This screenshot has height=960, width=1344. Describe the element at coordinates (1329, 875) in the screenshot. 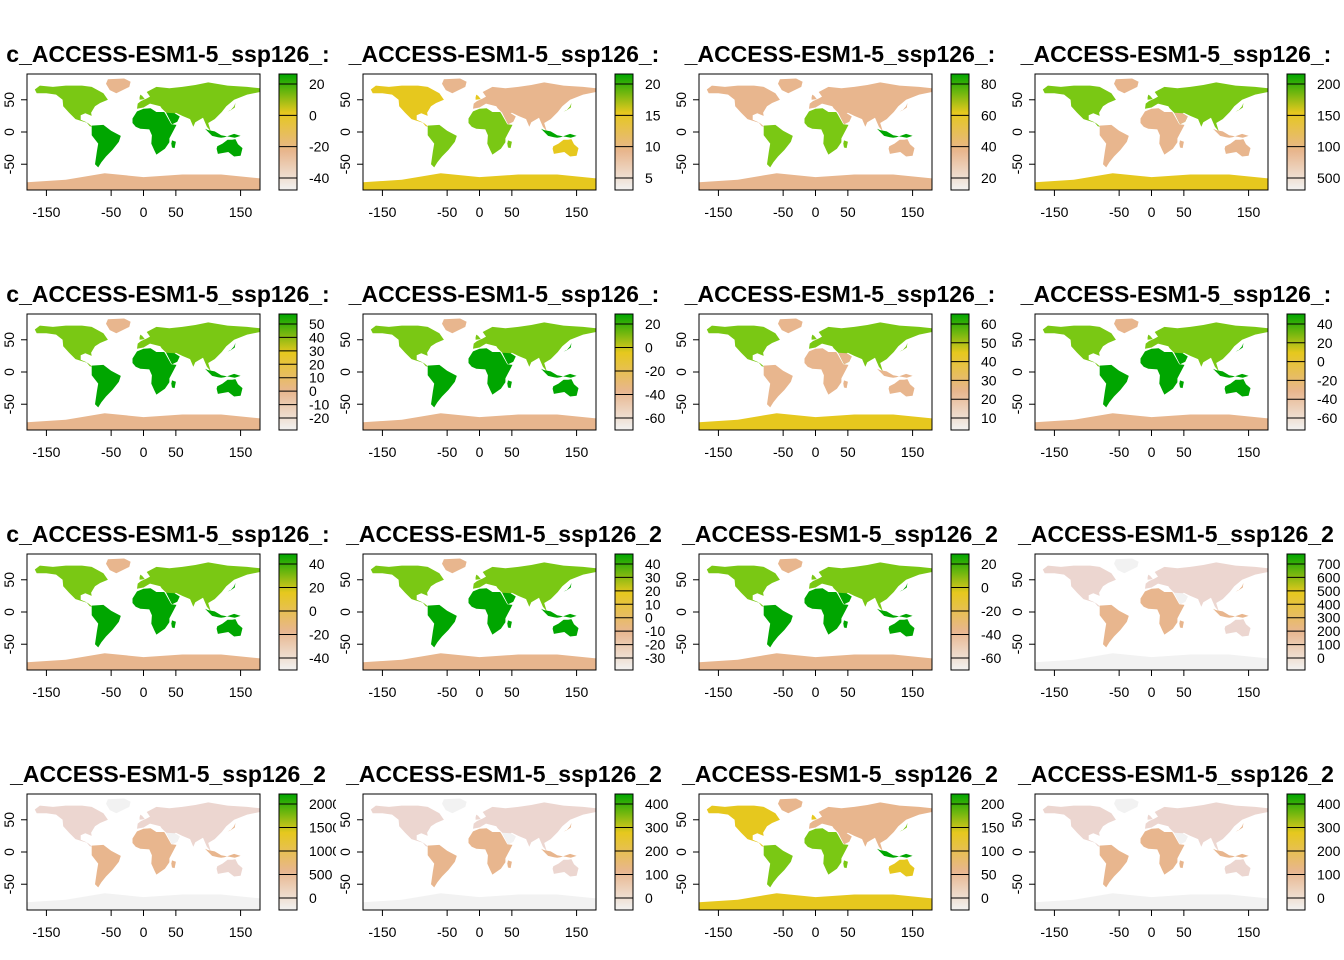

I see `legend-tick-label: 100` at that location.